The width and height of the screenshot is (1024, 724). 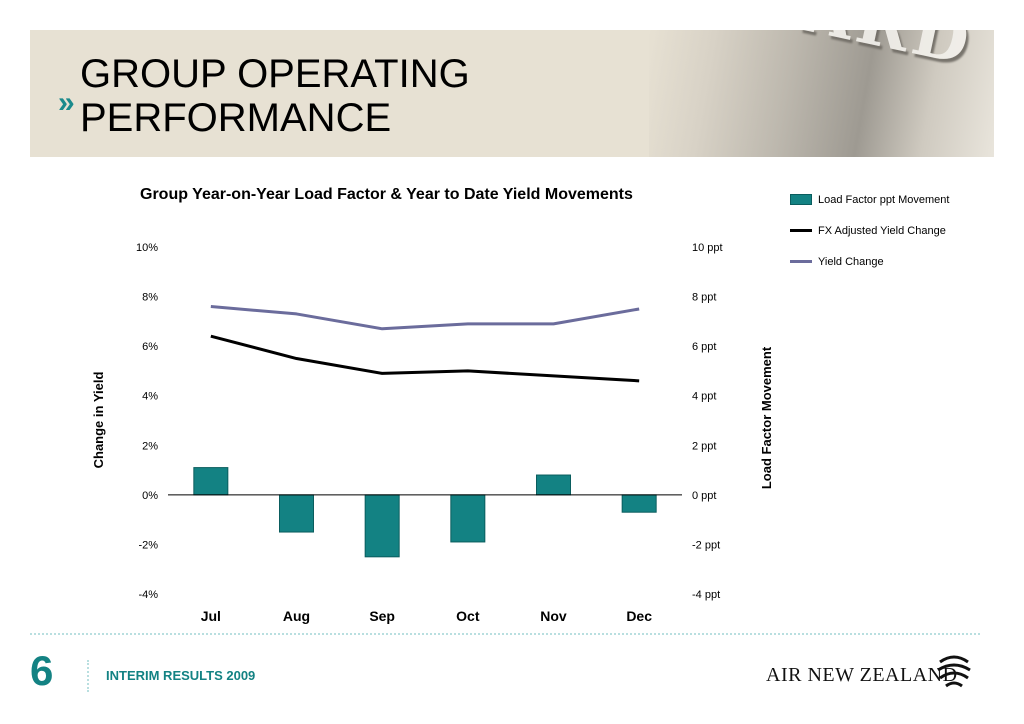 What do you see at coordinates (66, 102) in the screenshot?
I see `chevron-icon: »` at bounding box center [66, 102].